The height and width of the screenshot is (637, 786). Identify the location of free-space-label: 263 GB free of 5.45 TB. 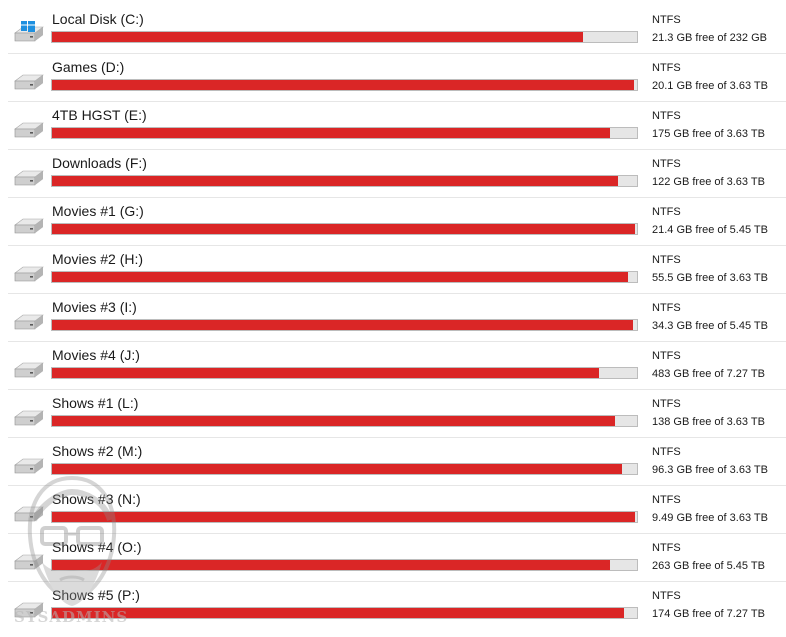
(708, 566).